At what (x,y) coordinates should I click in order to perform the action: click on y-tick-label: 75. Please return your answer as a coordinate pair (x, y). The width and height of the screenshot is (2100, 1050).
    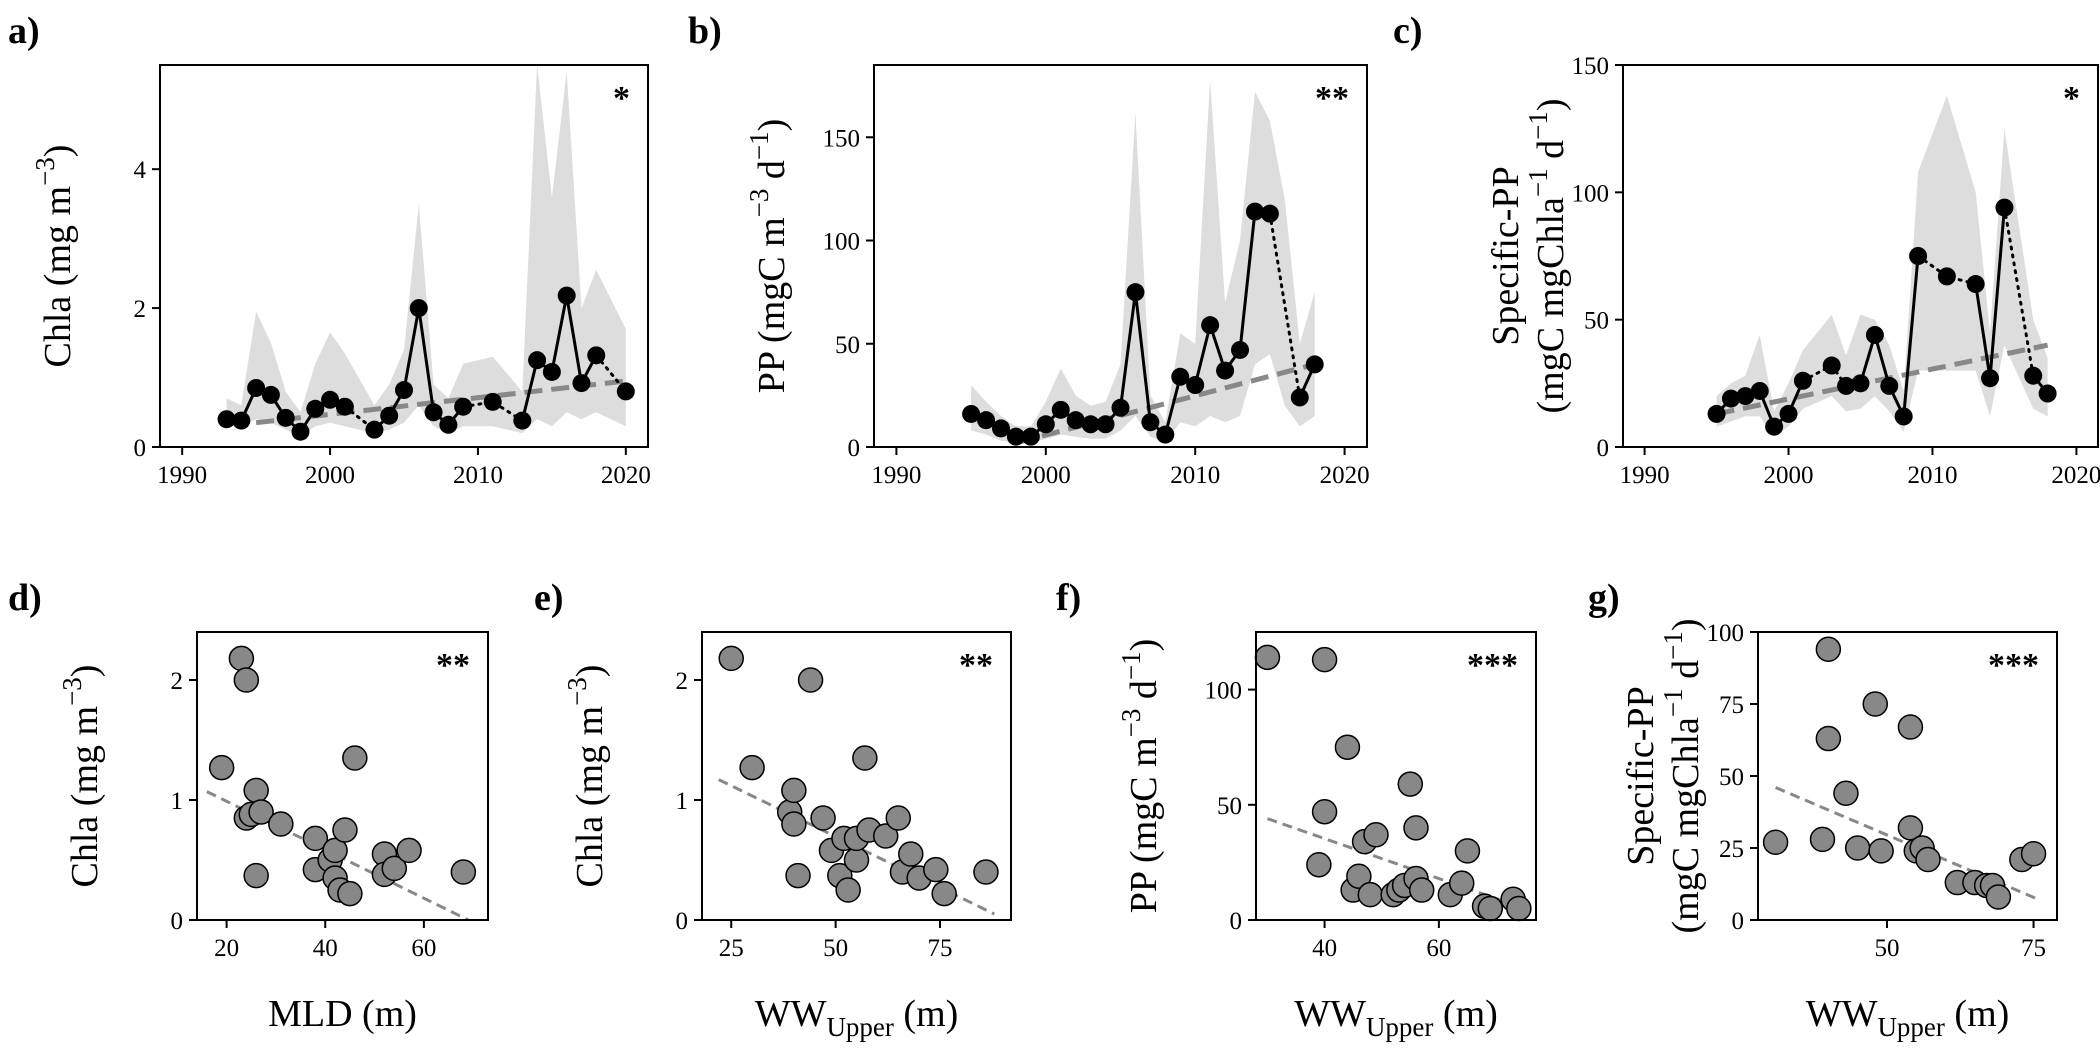
    Looking at the image, I should click on (1731, 705).